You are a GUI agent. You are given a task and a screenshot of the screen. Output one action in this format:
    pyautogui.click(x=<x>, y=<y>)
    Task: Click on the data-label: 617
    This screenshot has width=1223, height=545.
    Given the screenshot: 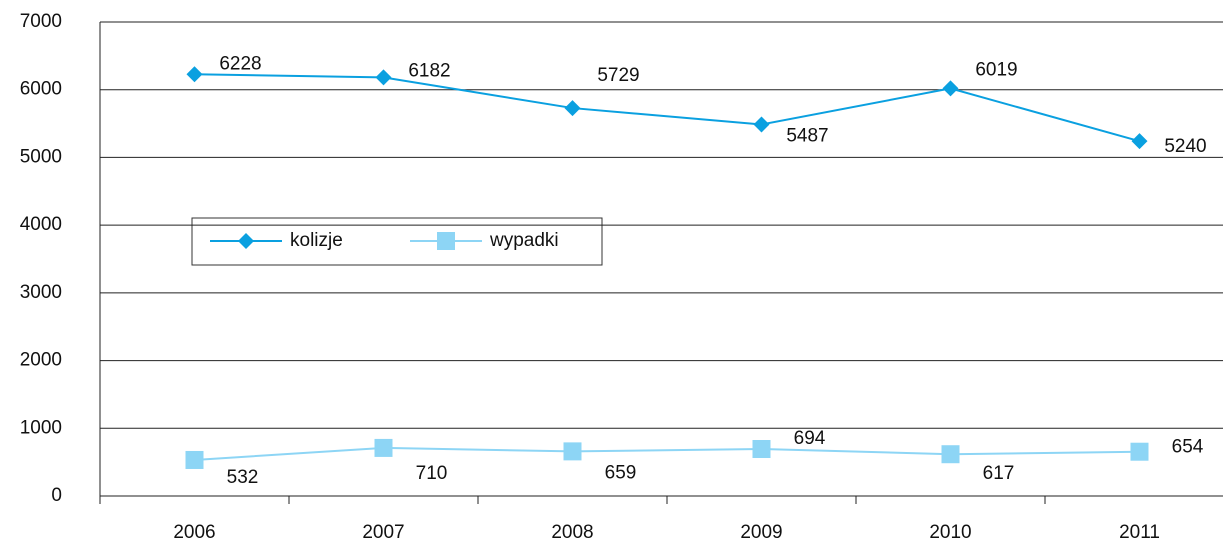 What is the action you would take?
    pyautogui.click(x=999, y=473)
    